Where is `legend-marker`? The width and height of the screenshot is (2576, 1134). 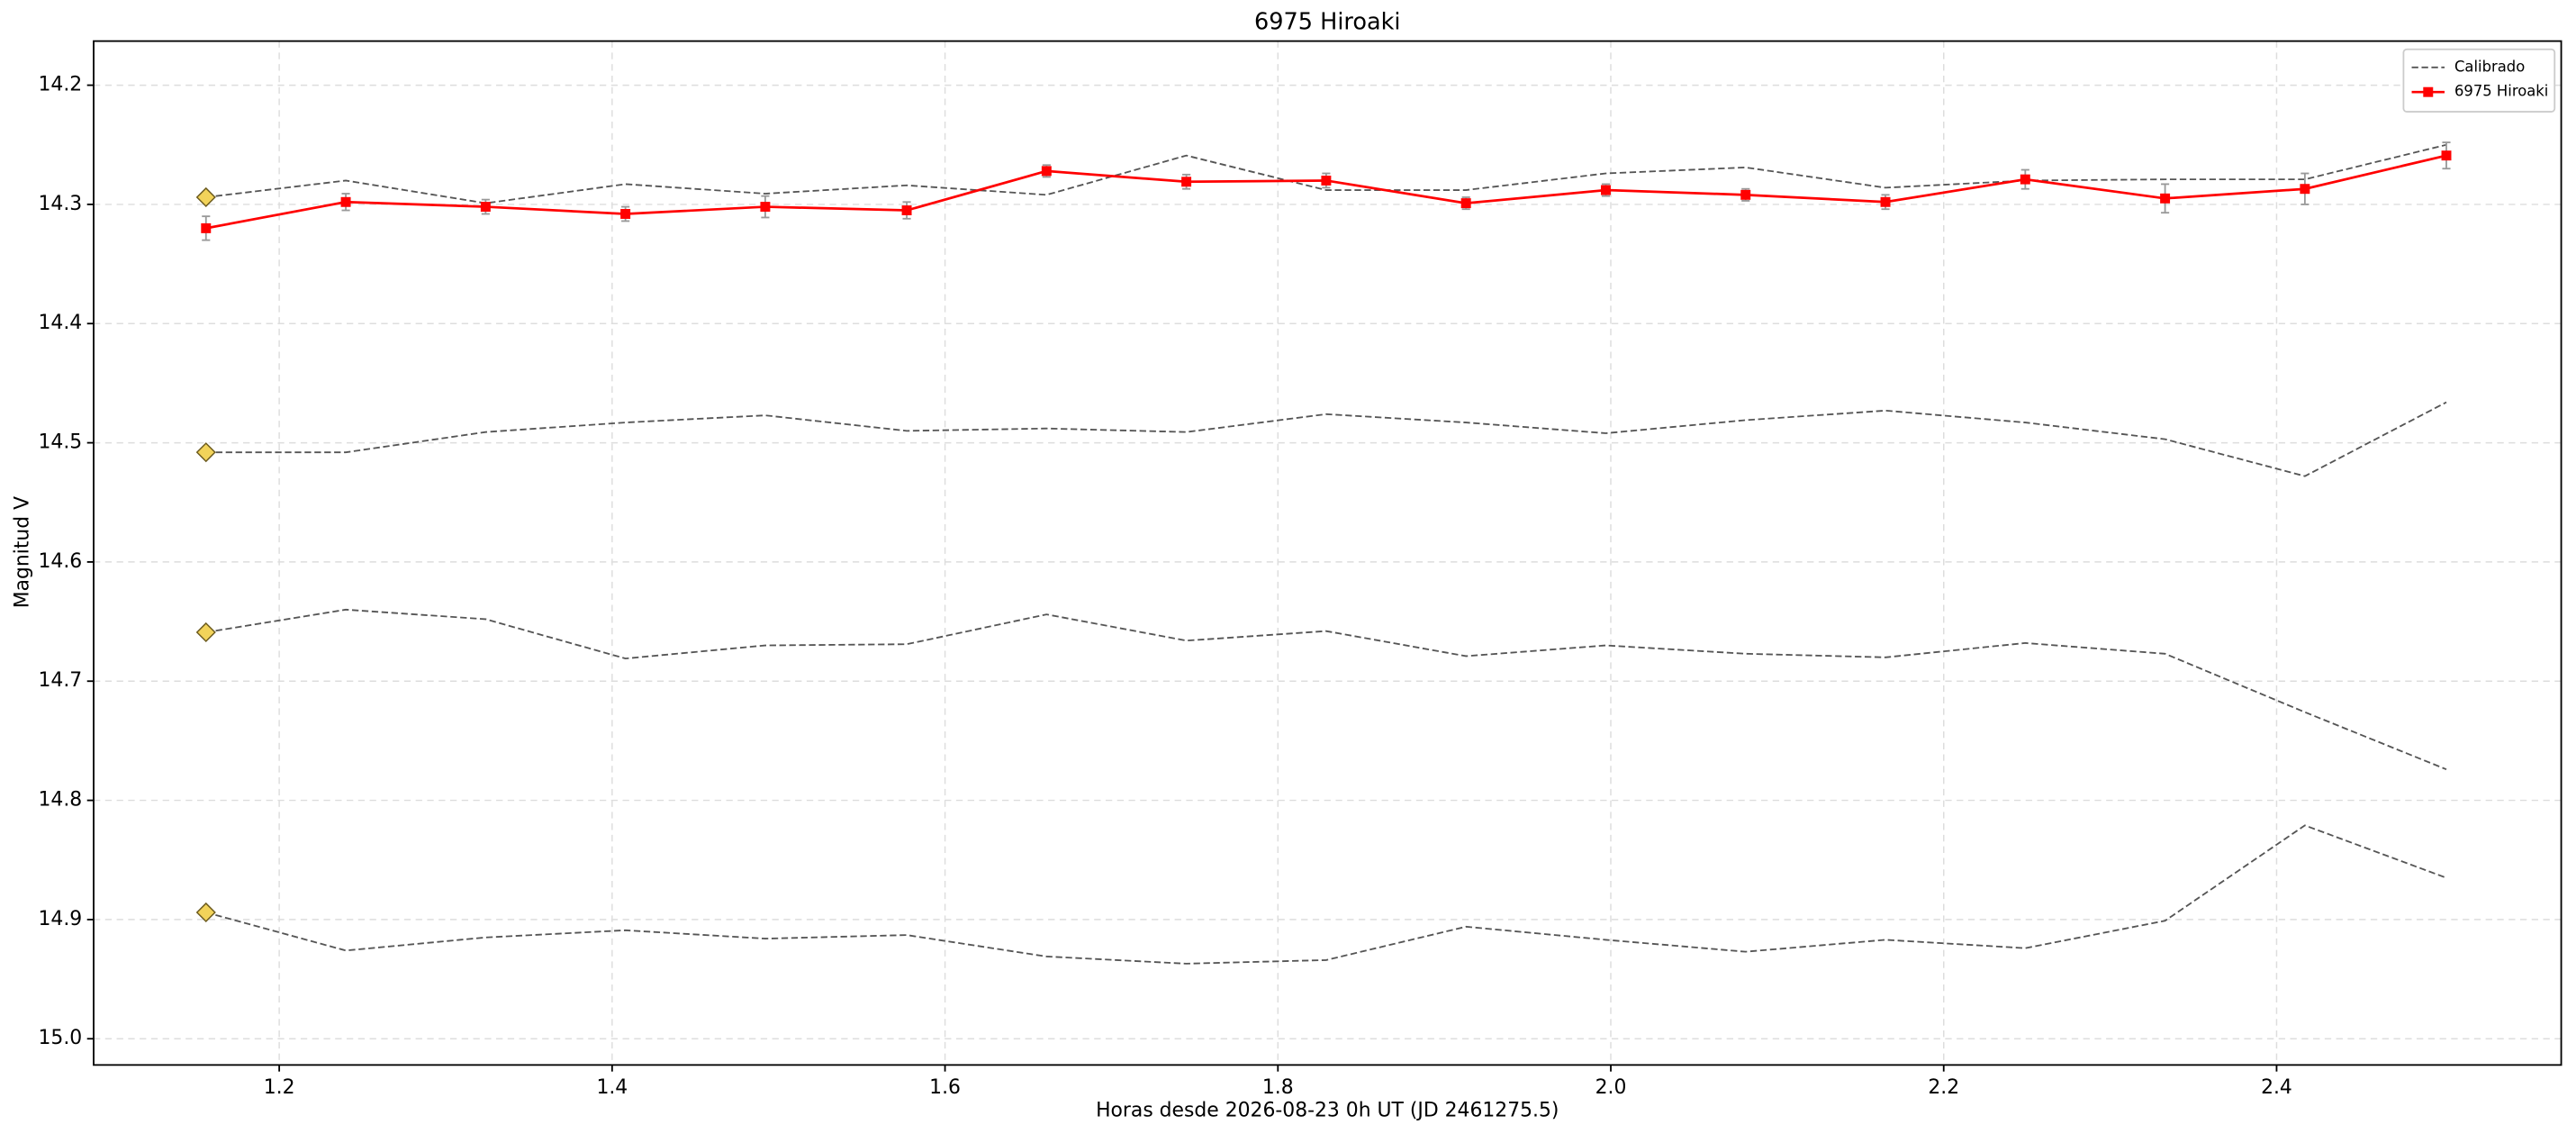 legend-marker is located at coordinates (2428, 92).